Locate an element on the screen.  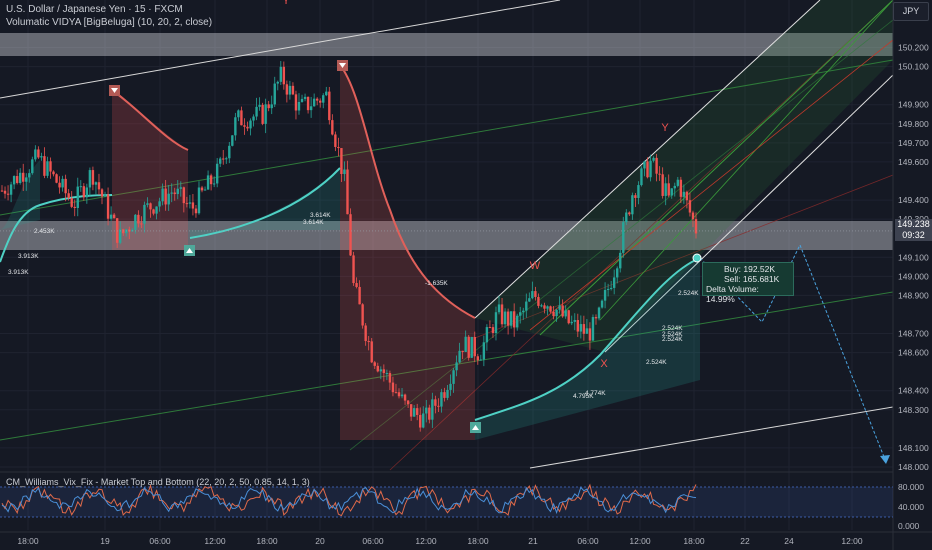
delta-volume: Delta Volume: 14.99% is located at coordinates (732, 294).